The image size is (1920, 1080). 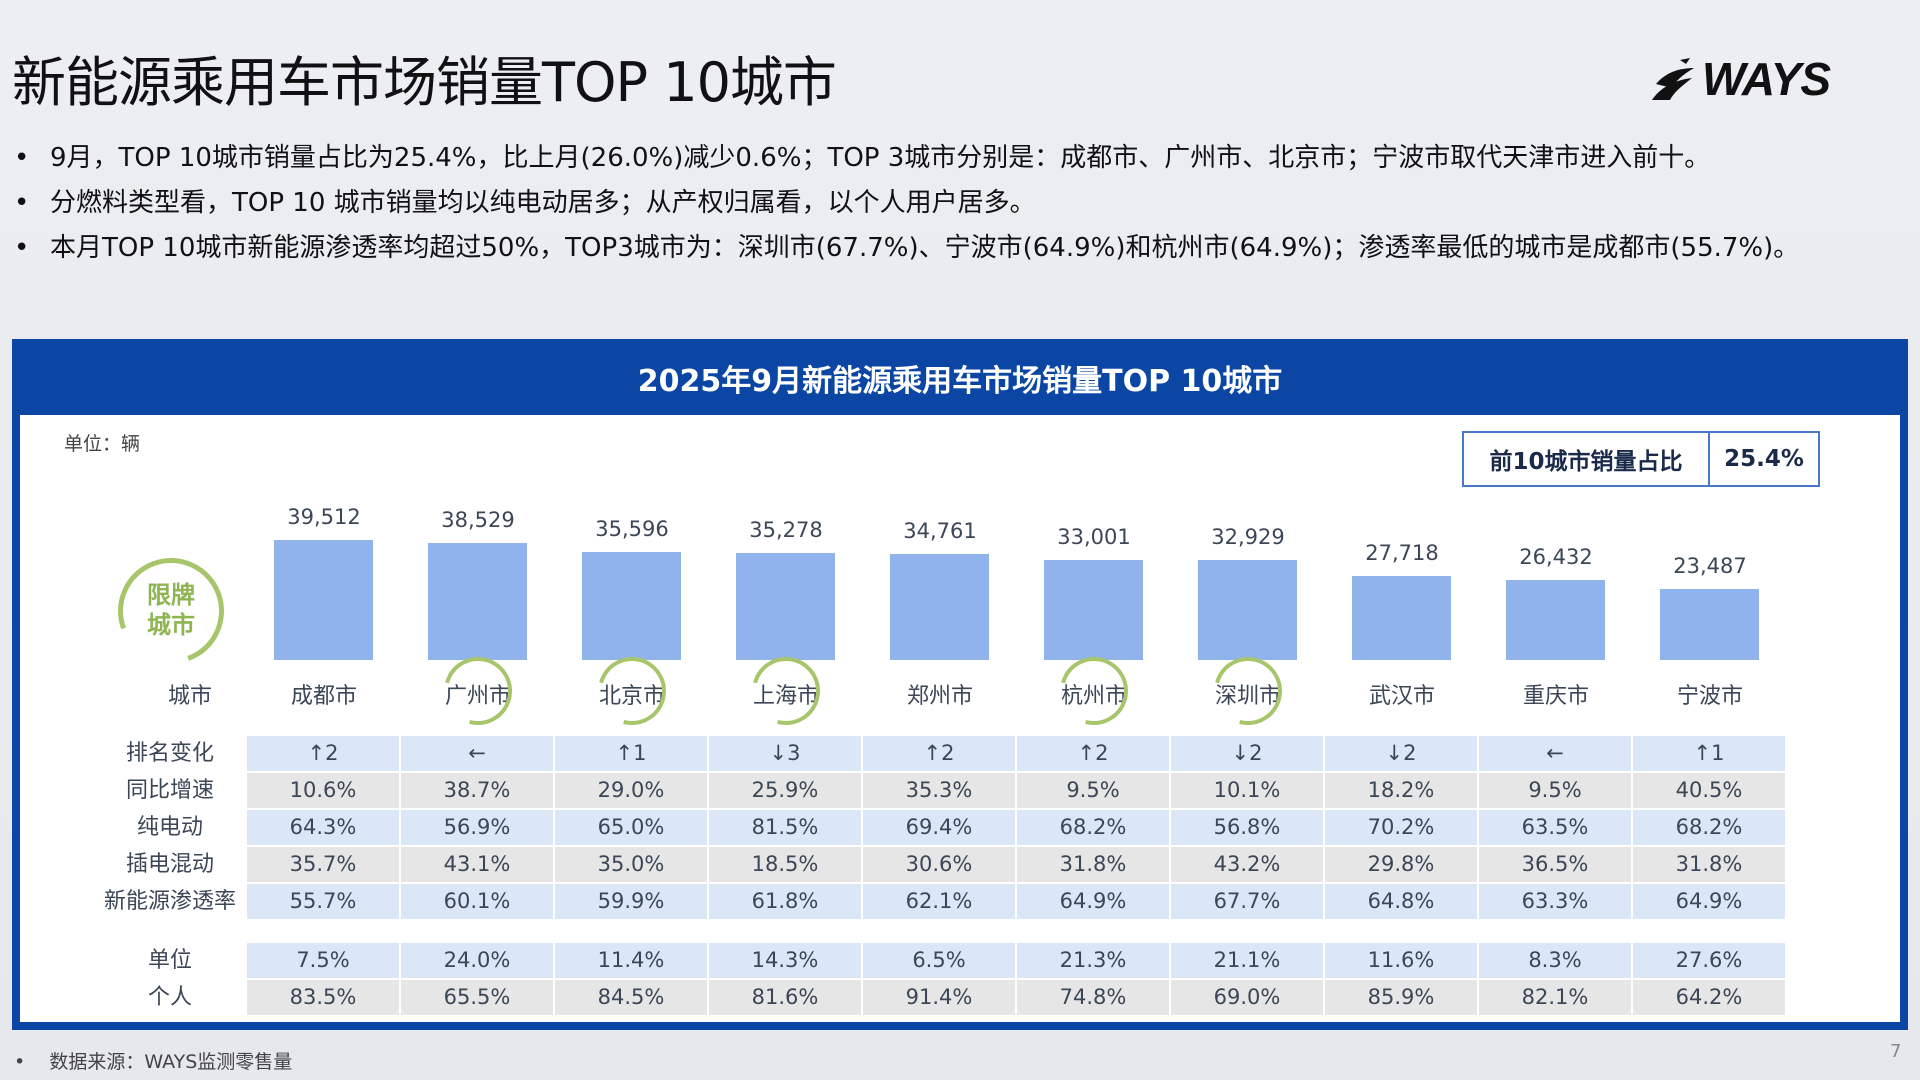 I want to click on page-number: 7, so click(x=1896, y=1051).